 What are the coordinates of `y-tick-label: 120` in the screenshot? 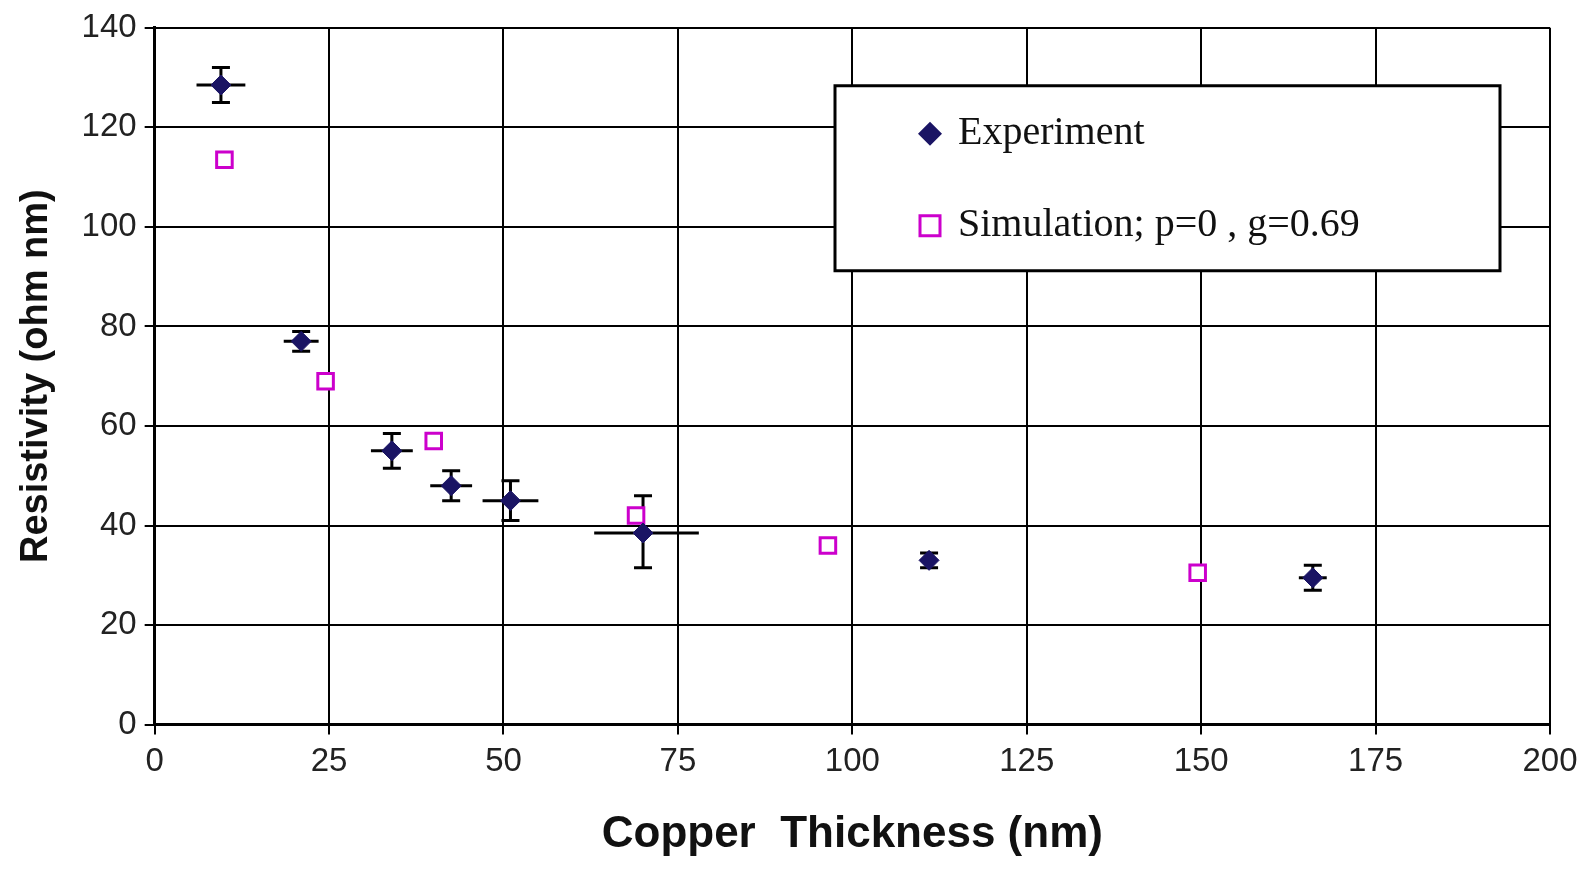 It's located at (109, 125).